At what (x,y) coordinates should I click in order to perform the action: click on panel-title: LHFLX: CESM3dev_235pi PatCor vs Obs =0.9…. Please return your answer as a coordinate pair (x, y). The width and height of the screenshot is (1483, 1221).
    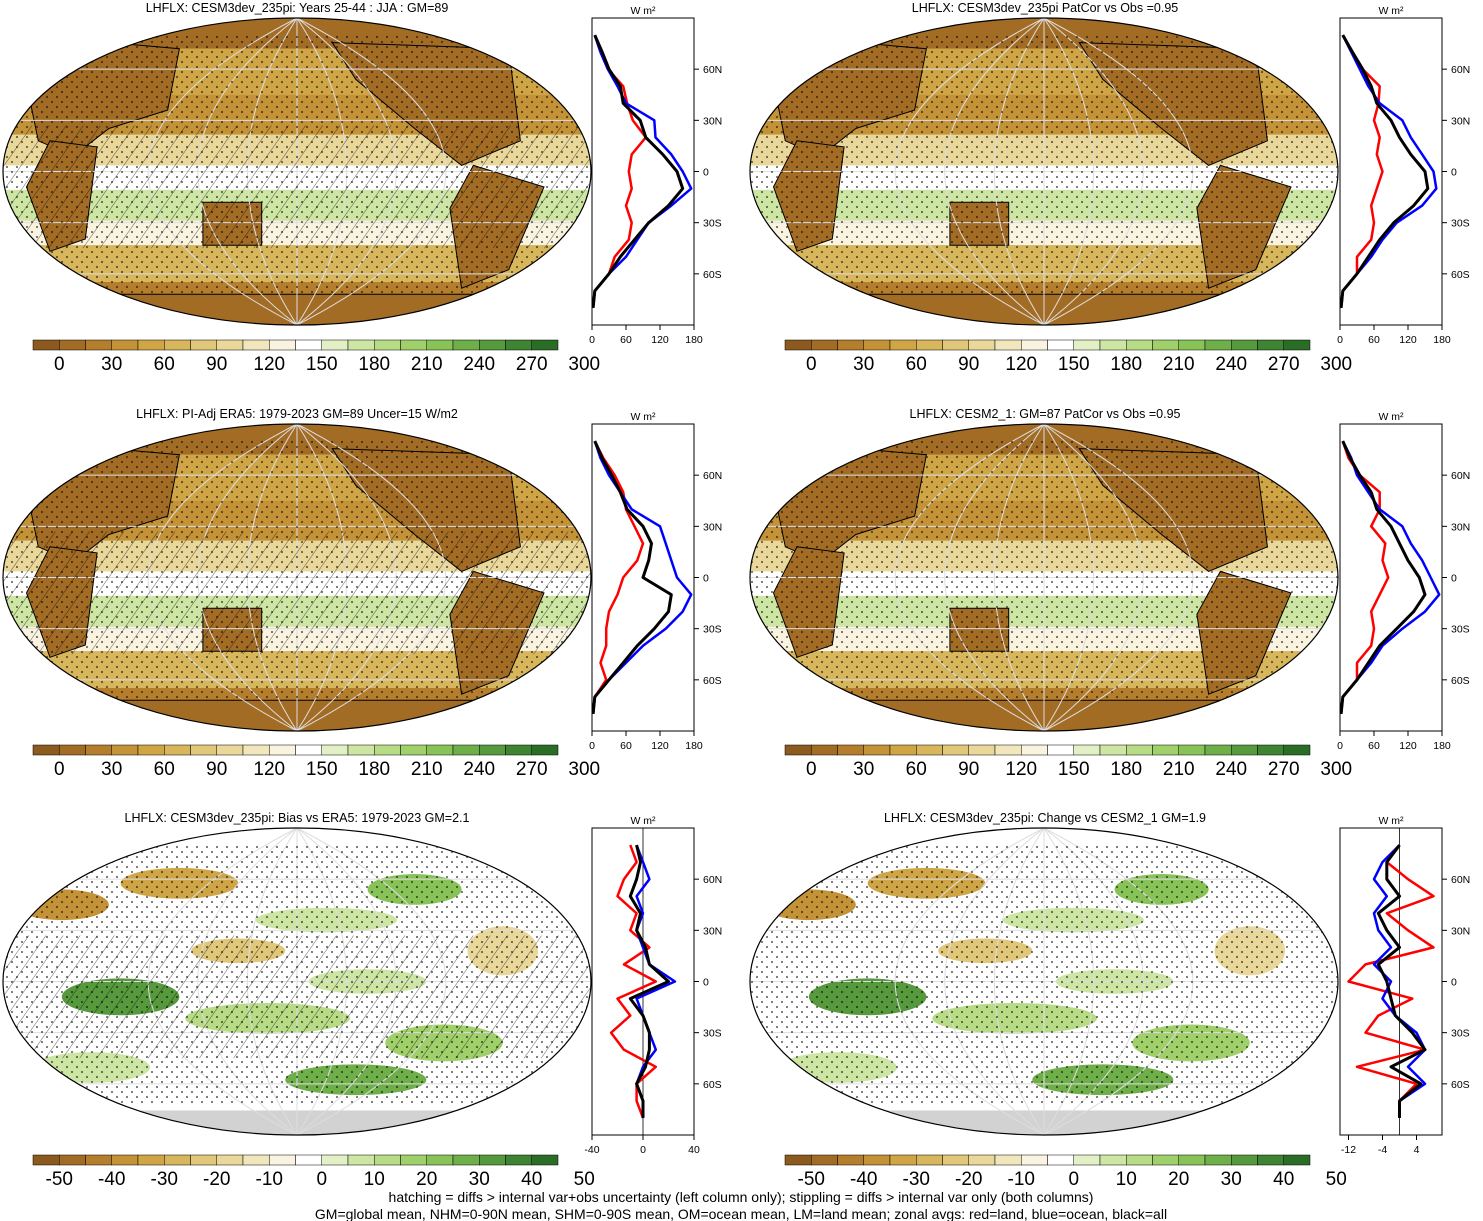
    Looking at the image, I should click on (1045, 8).